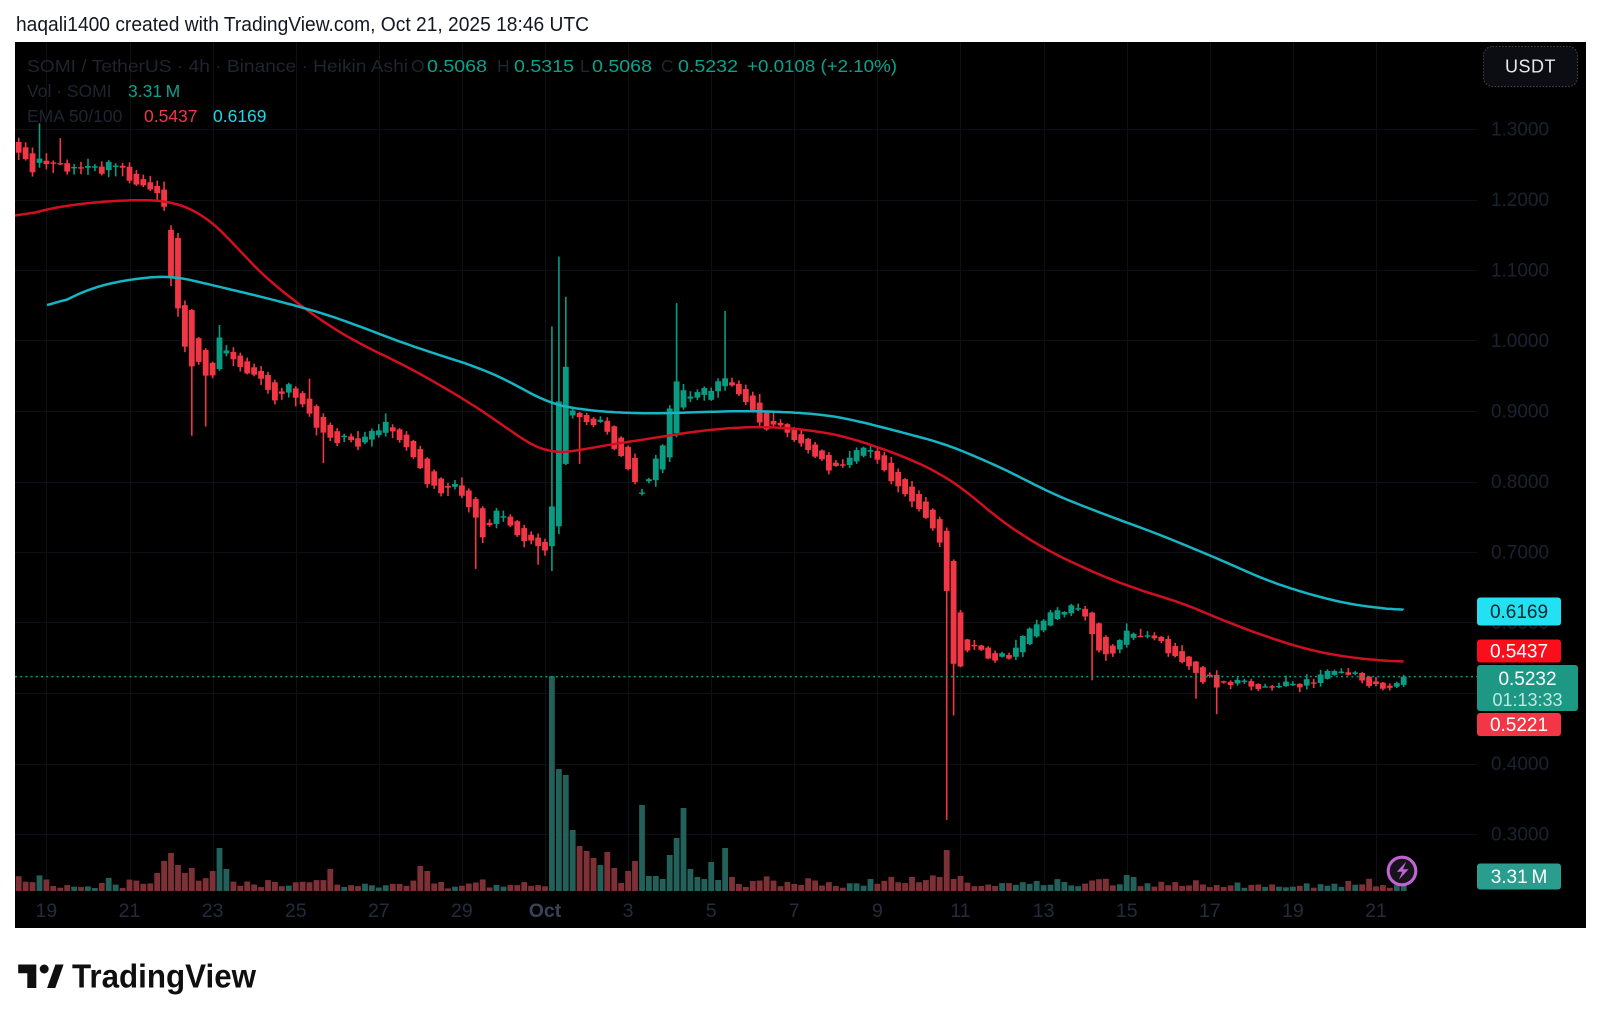  I want to click on svg-text: 0.9000, so click(1520, 412).